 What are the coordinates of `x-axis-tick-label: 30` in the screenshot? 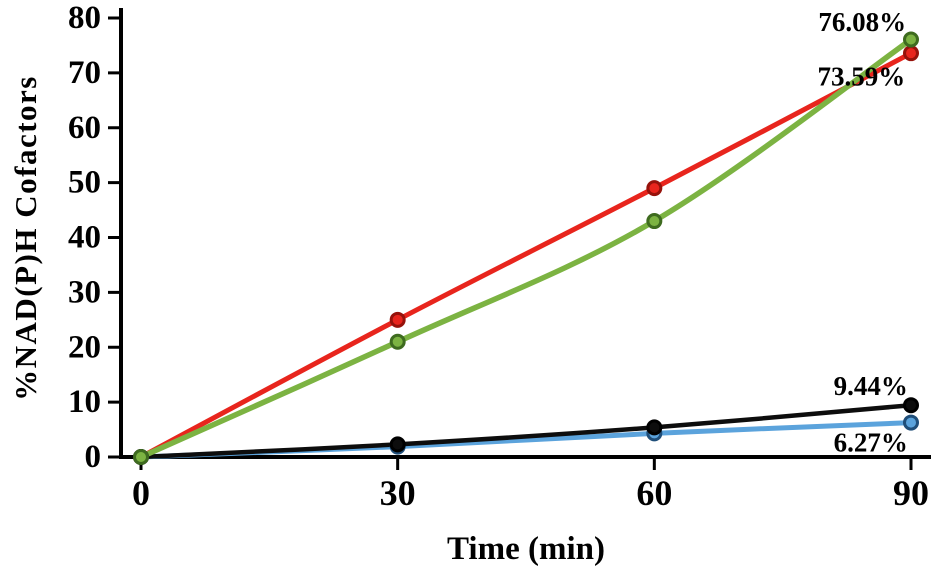 It's located at (398, 493).